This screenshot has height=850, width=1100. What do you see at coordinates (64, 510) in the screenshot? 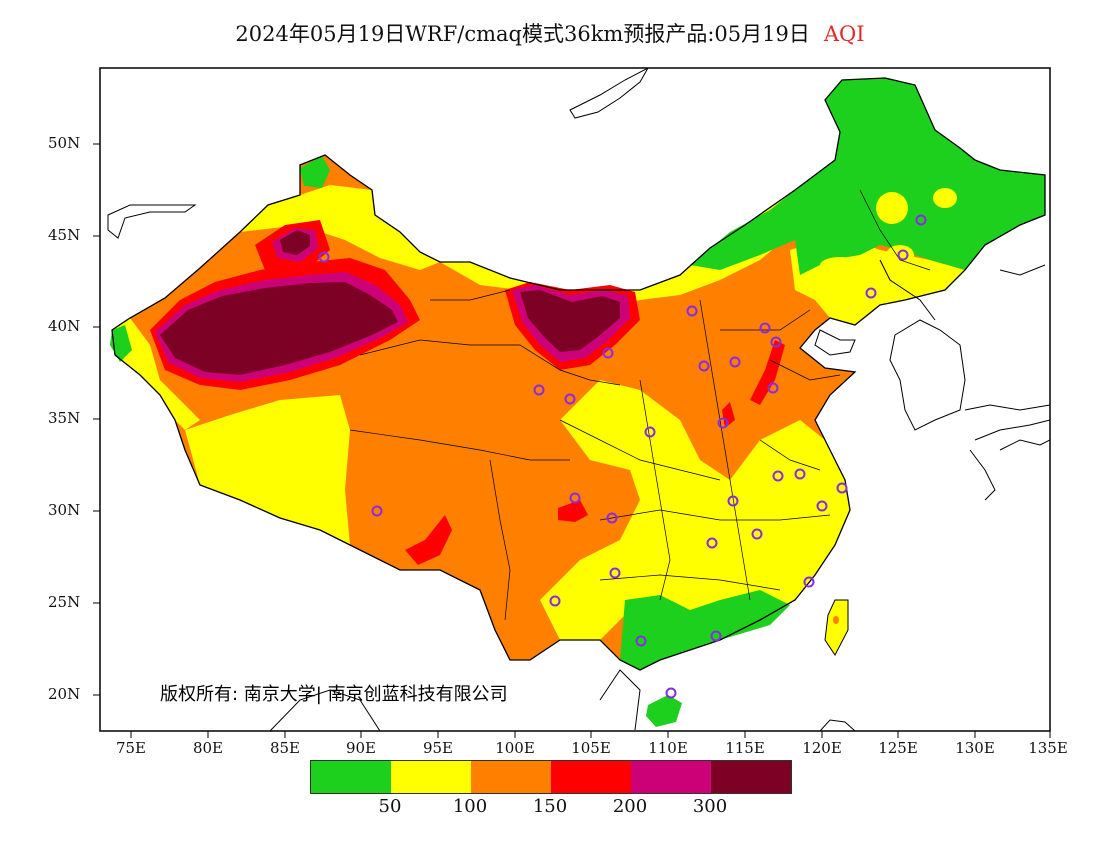
I see `y-tick-label: 30N` at bounding box center [64, 510].